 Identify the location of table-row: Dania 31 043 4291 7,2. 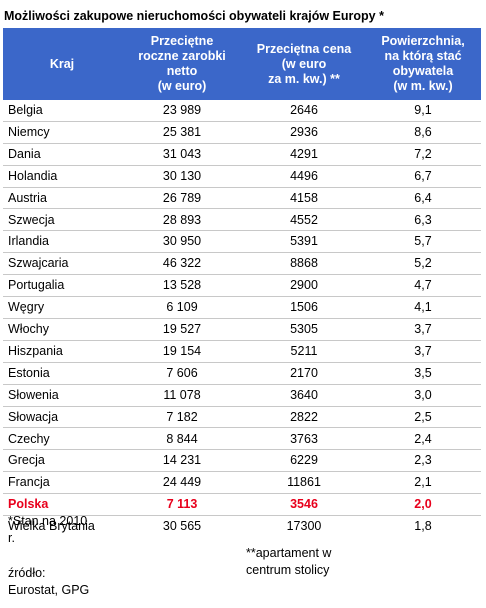
(242, 155).